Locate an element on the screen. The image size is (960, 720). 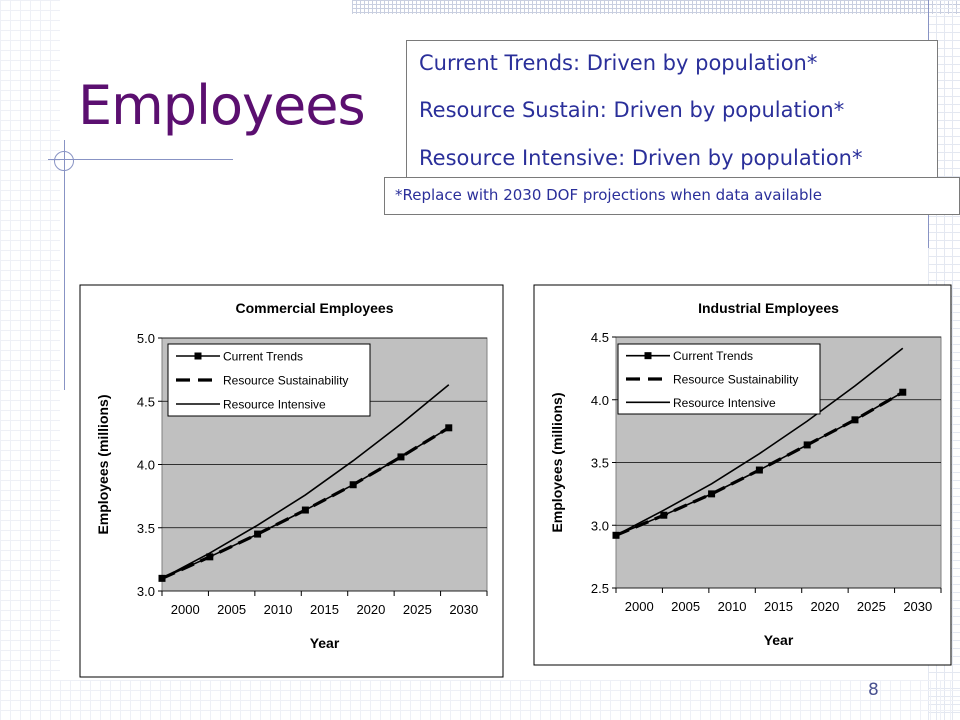
x-tick-label: 2030 is located at coordinates (463, 609).